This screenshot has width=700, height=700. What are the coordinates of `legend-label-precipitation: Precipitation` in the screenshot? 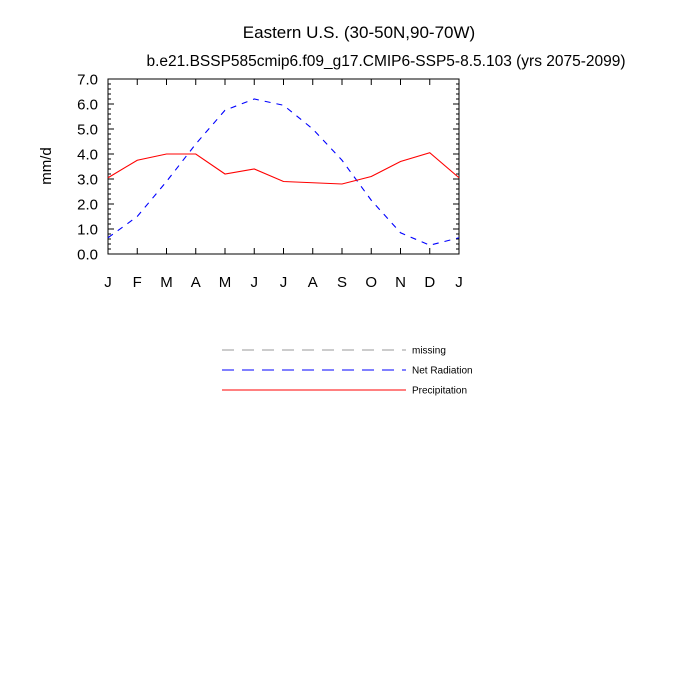 It's located at (439, 391).